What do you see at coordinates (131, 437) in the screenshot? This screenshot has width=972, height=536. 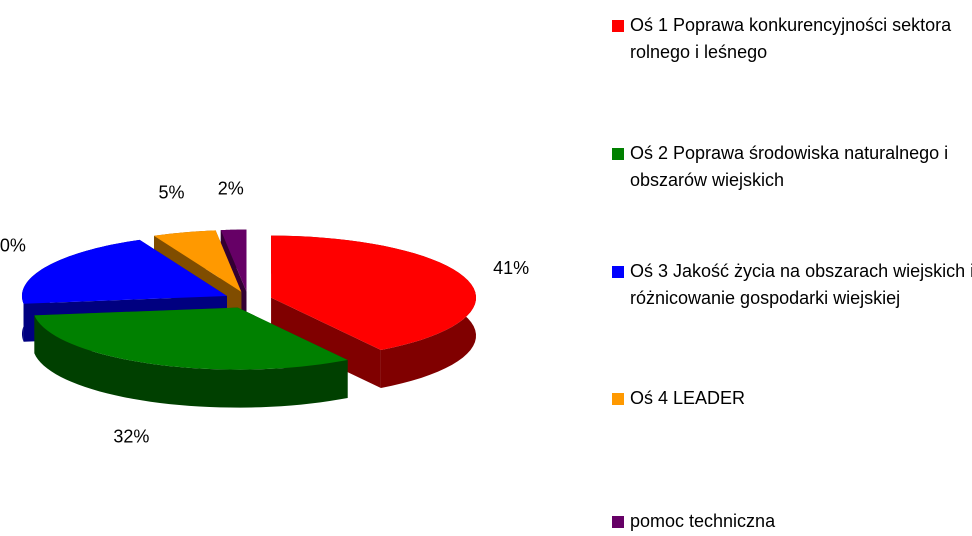 I see `data-label: 32%` at bounding box center [131, 437].